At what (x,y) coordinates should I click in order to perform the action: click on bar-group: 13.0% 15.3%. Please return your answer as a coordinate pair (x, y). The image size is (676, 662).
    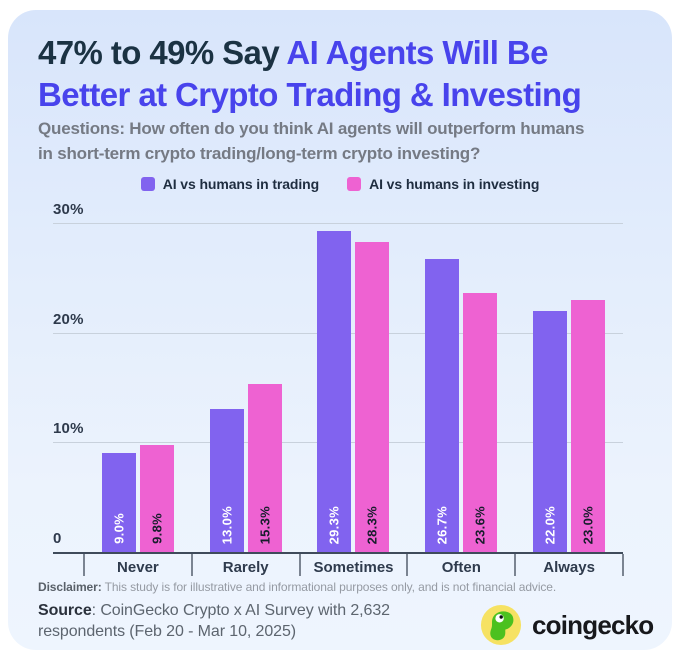
    Looking at the image, I should click on (246, 387).